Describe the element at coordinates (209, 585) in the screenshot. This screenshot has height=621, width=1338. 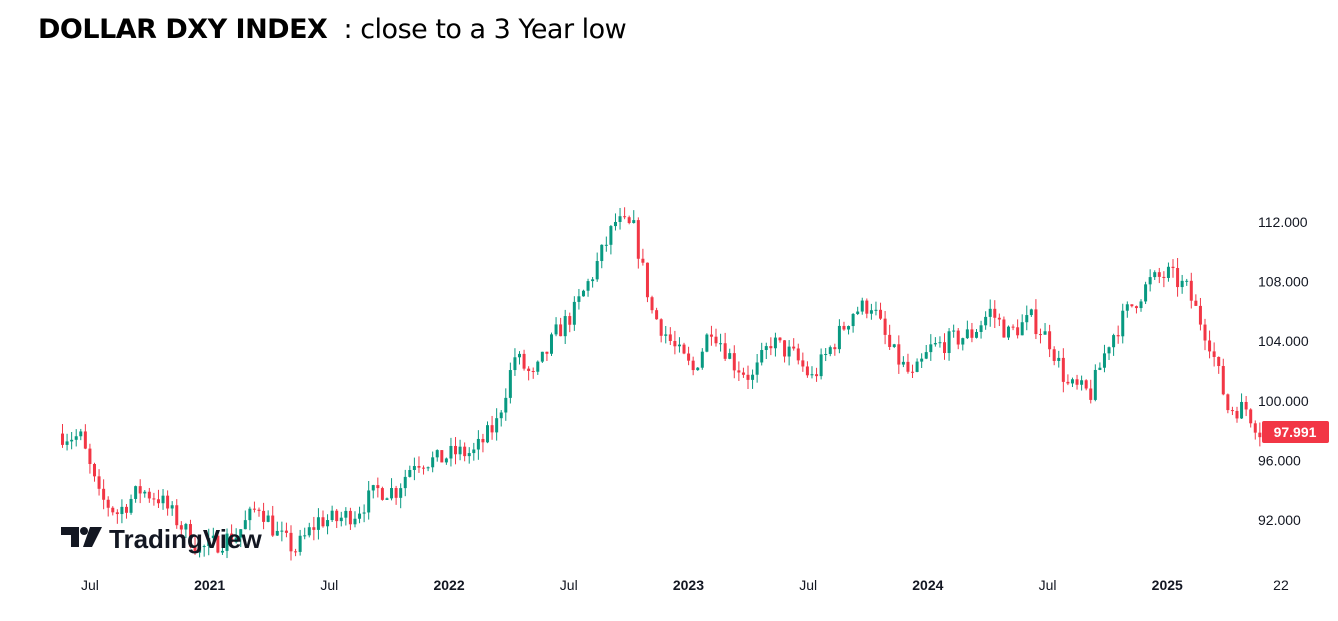
I see `x-tick-label: 2021` at that location.